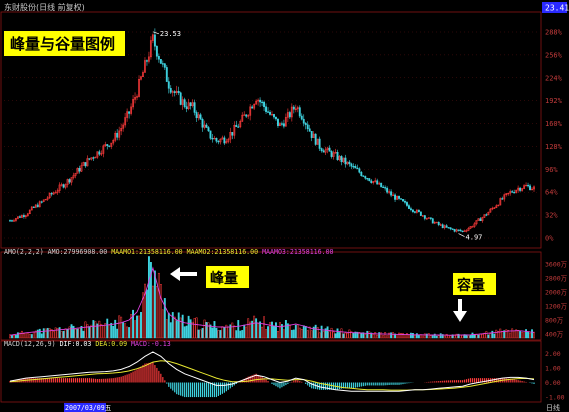 This screenshot has height=412, width=569. What do you see at coordinates (553, 407) in the screenshot?
I see `period-label: 日线` at bounding box center [553, 407].